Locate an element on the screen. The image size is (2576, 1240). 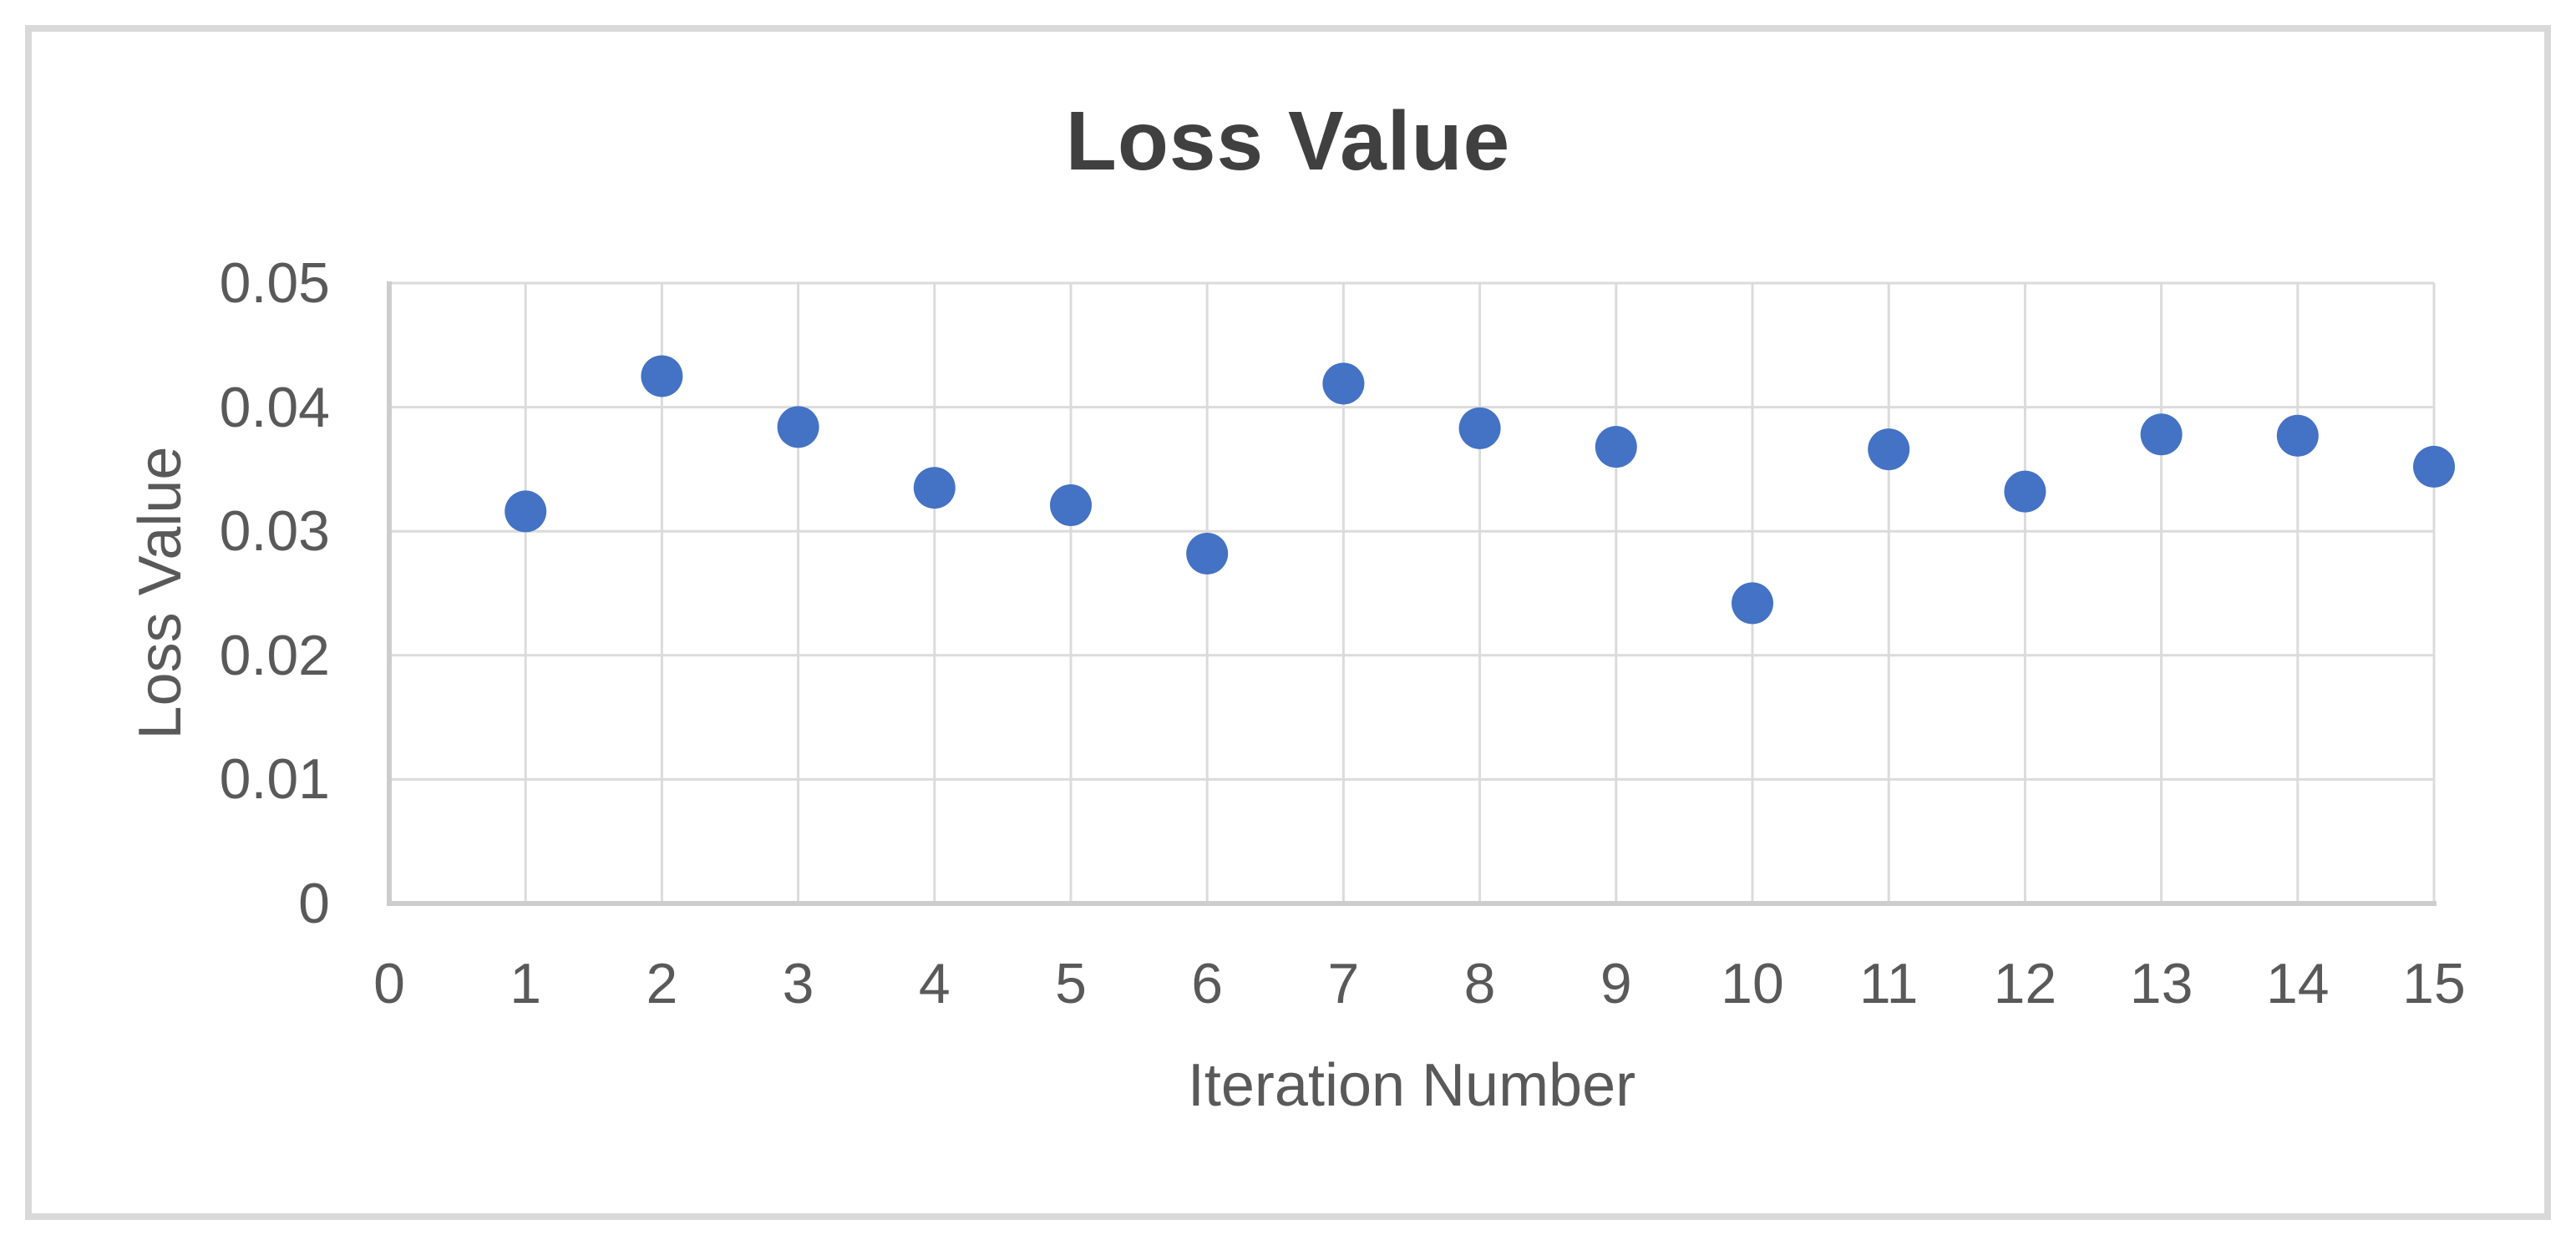
y-tick-label: 0 is located at coordinates (314, 903).